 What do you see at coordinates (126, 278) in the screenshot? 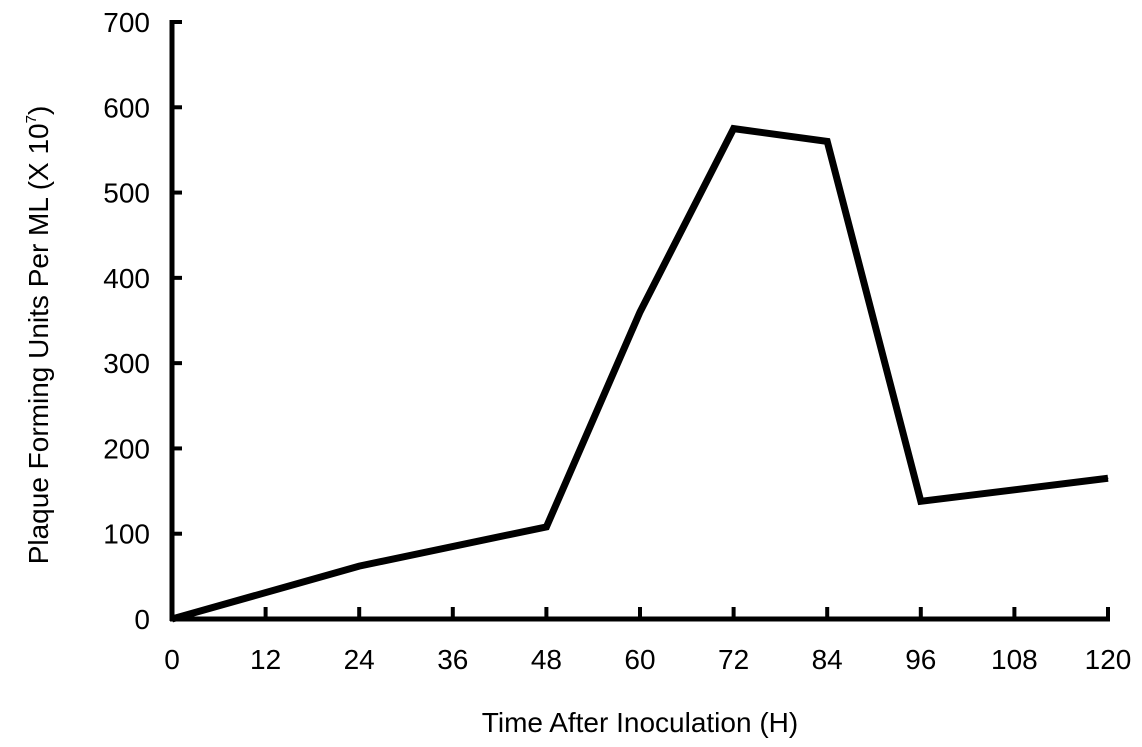
I see `y-tick-label: 400` at bounding box center [126, 278].